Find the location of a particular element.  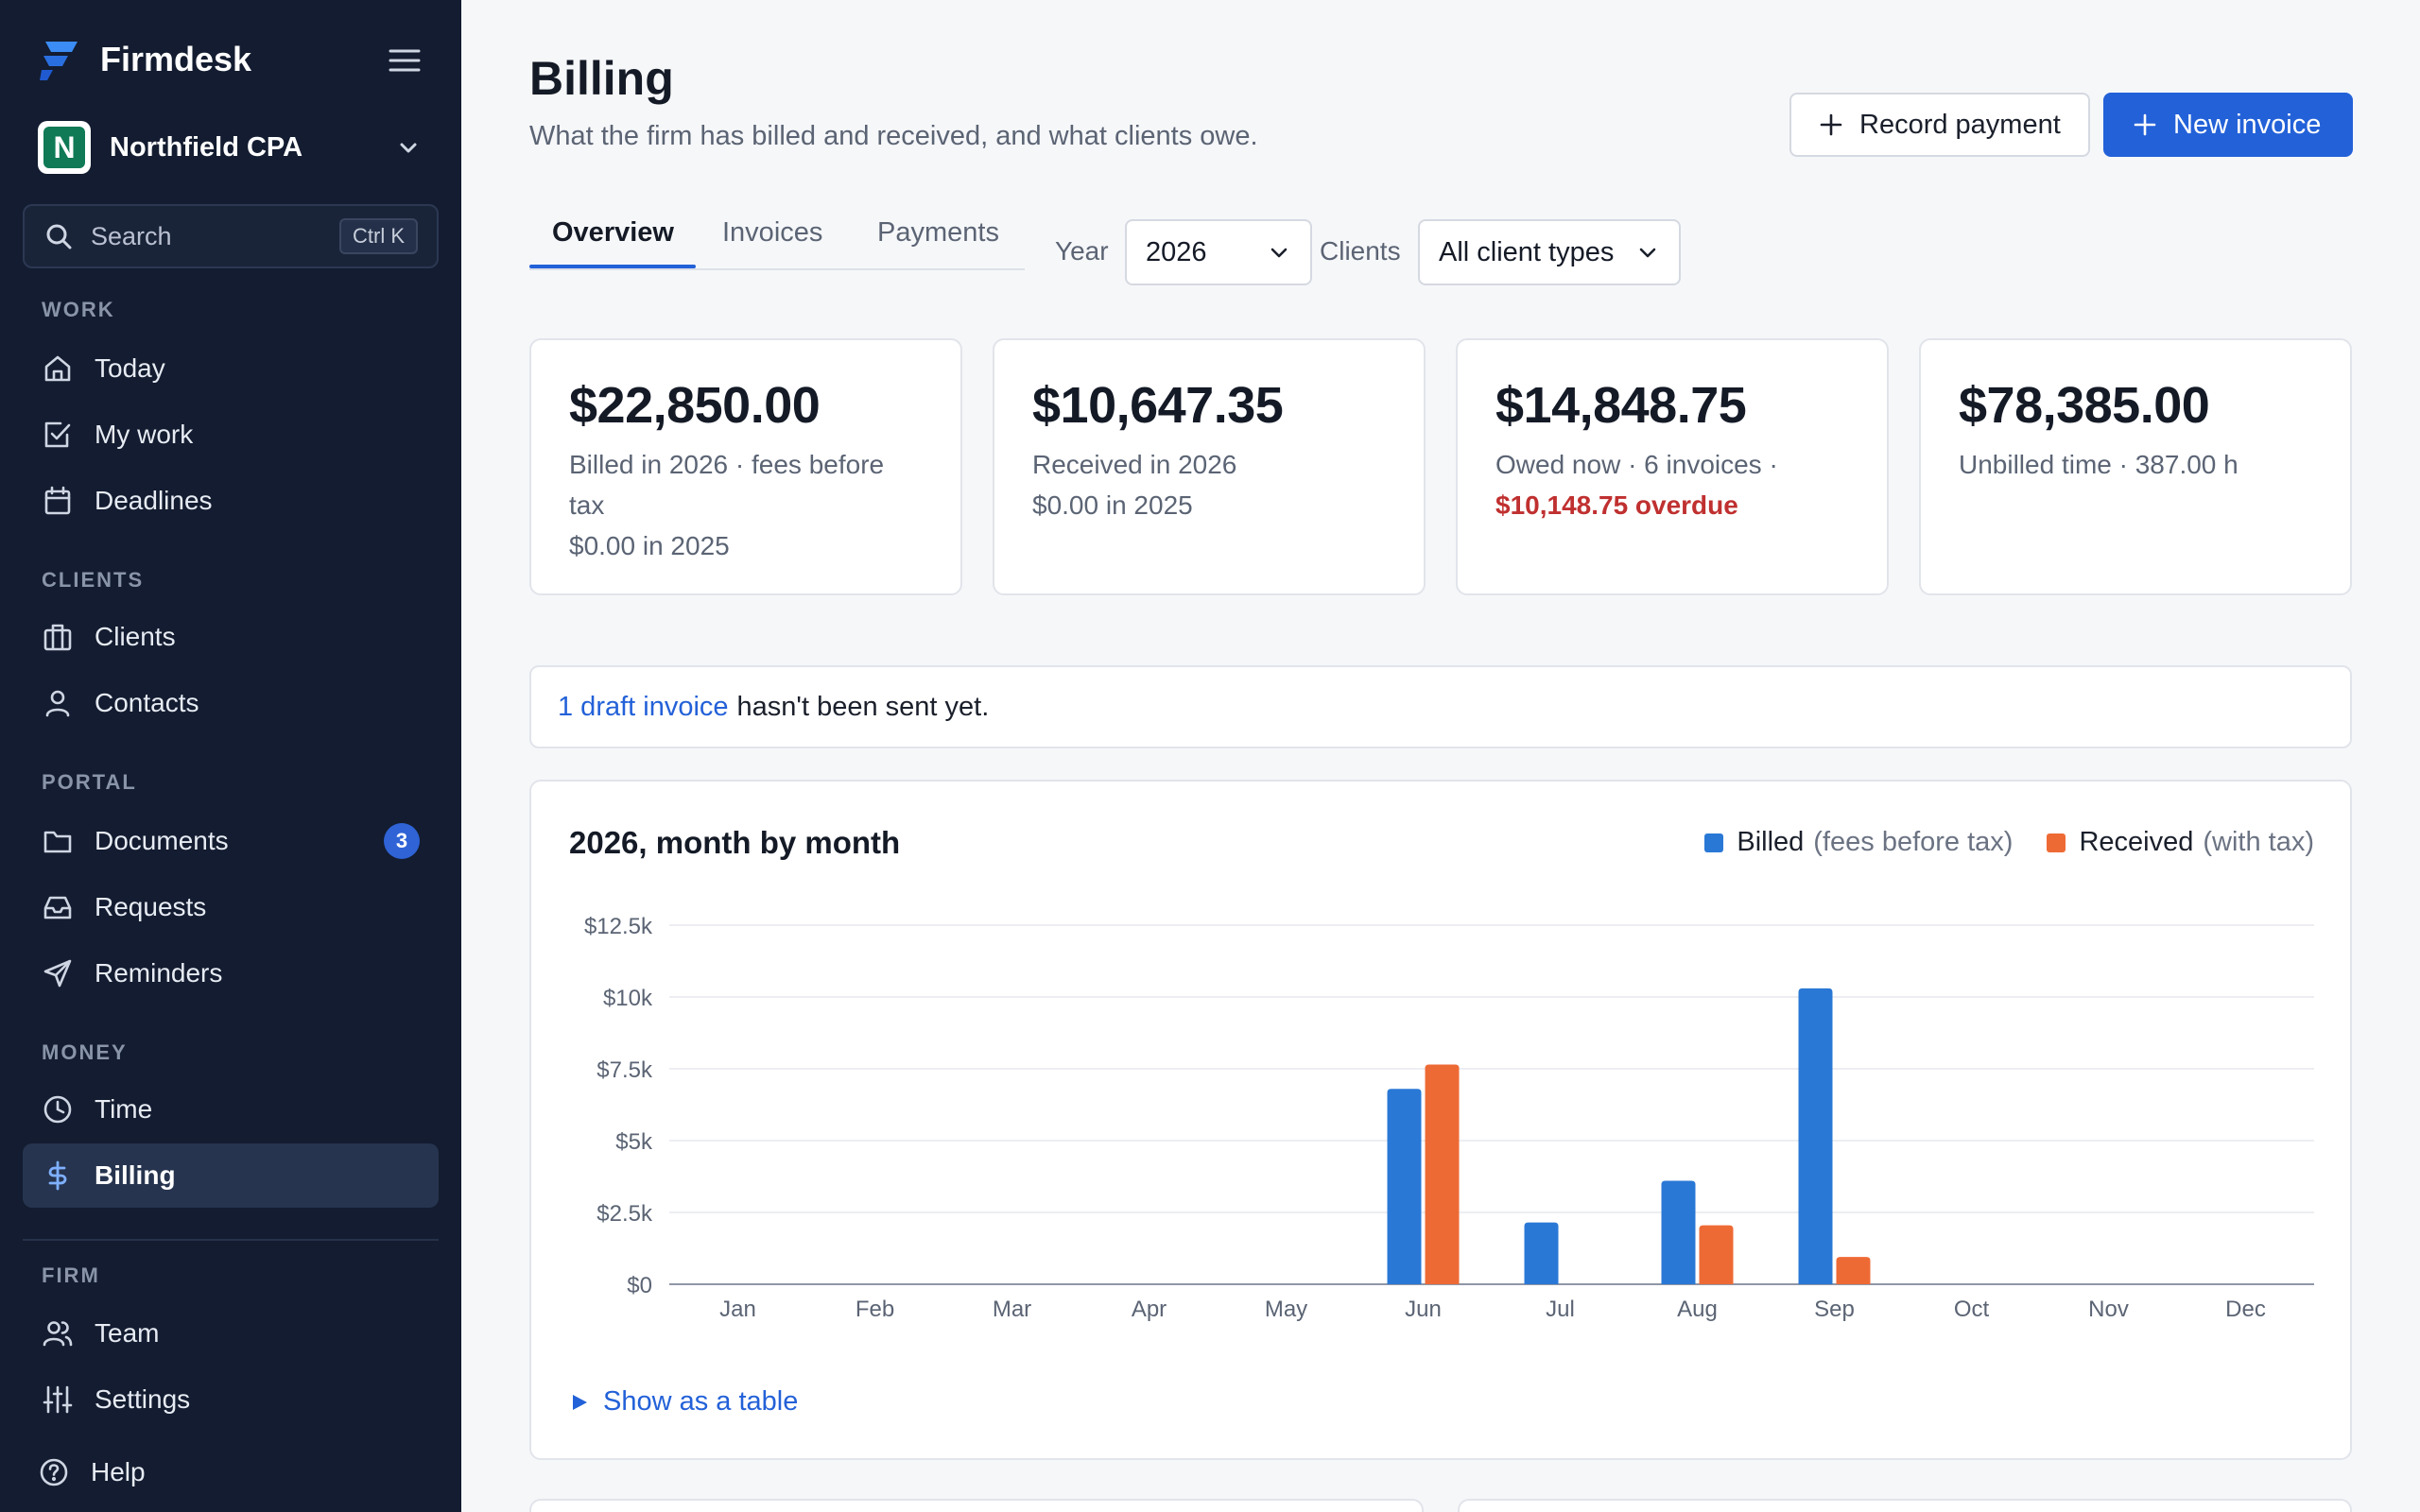

x-tick-label: Sep is located at coordinates (1834, 1309).